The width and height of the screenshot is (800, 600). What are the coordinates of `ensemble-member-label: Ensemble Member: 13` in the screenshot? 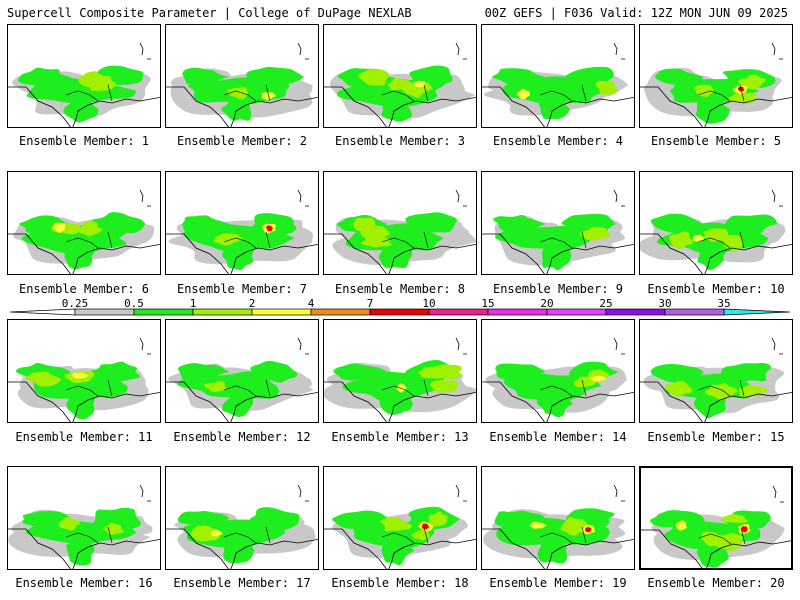 It's located at (400, 437).